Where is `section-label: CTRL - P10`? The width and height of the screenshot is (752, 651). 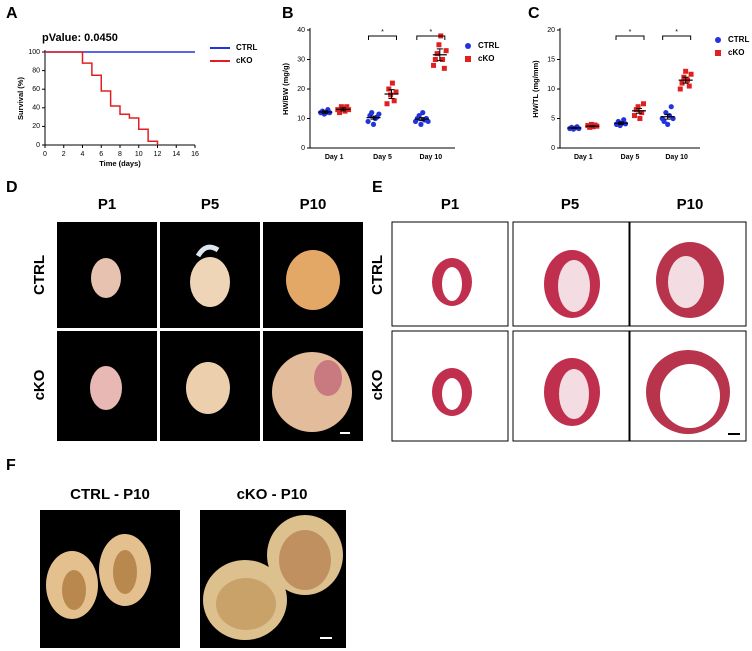
section-label: CTRL - P10 is located at coordinates (110, 494).